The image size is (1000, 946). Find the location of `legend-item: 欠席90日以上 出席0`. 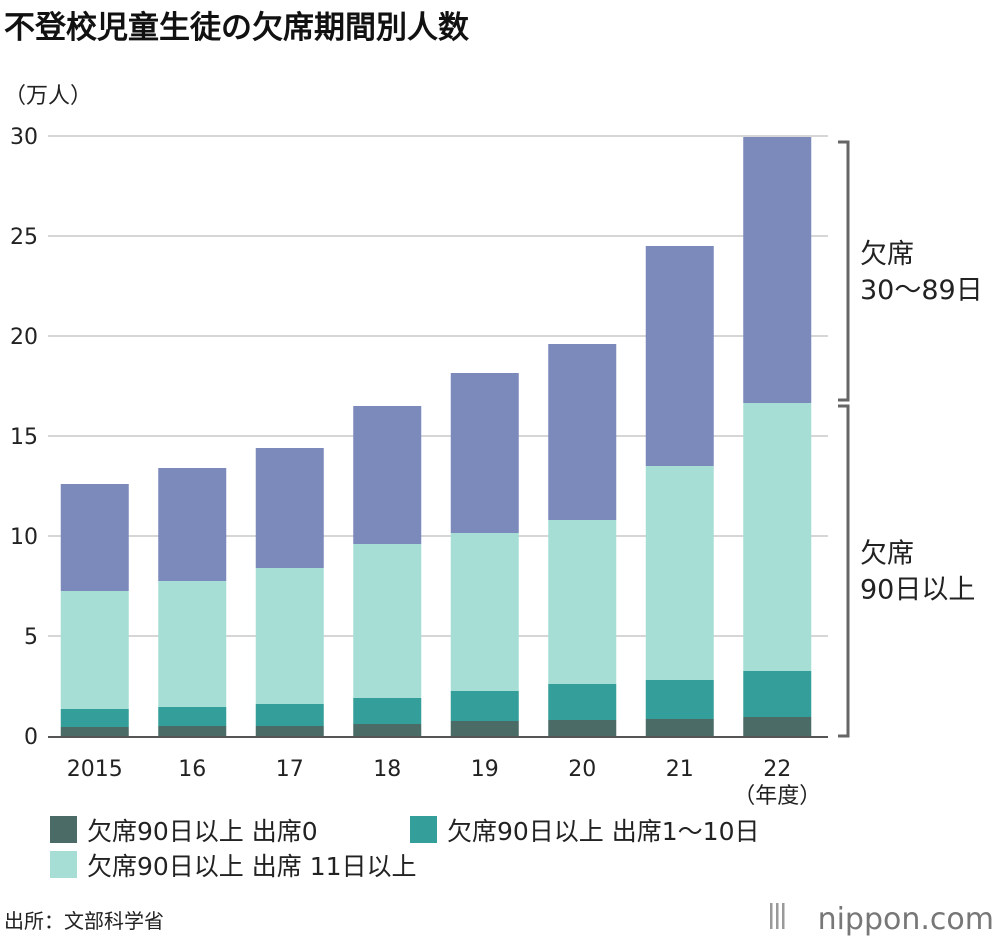

legend-item: 欠席90日以上 出席0 is located at coordinates (184, 831).